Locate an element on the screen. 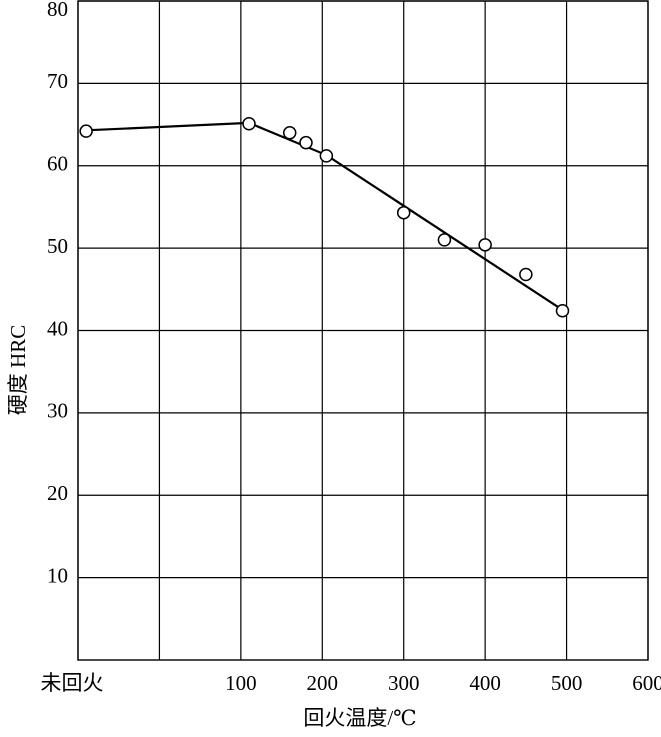 This screenshot has width=661, height=737. y-tick-label: 70 is located at coordinates (57, 81).